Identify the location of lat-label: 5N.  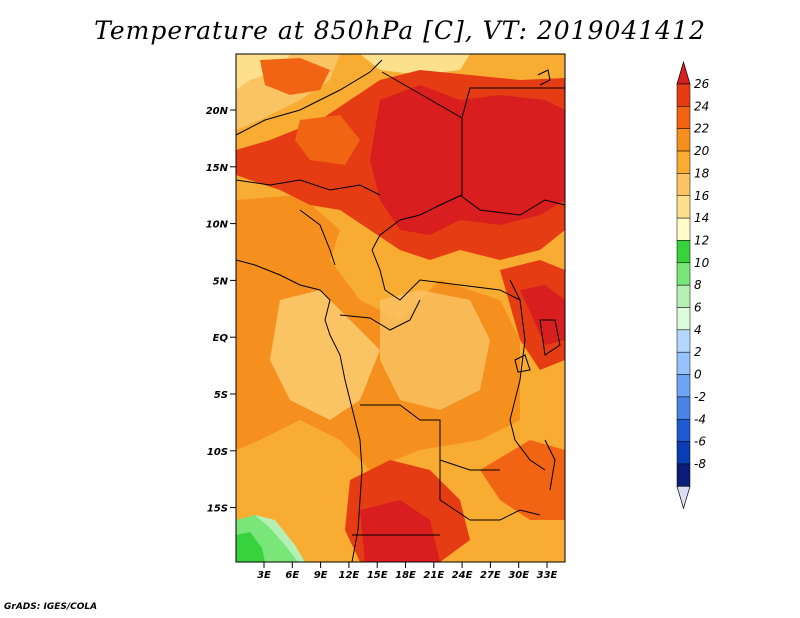
(221, 281).